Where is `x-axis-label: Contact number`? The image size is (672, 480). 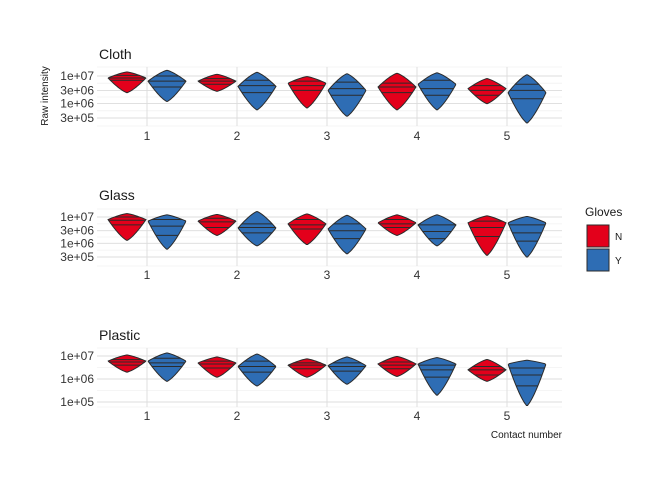
x-axis-label: Contact number is located at coordinates (527, 435).